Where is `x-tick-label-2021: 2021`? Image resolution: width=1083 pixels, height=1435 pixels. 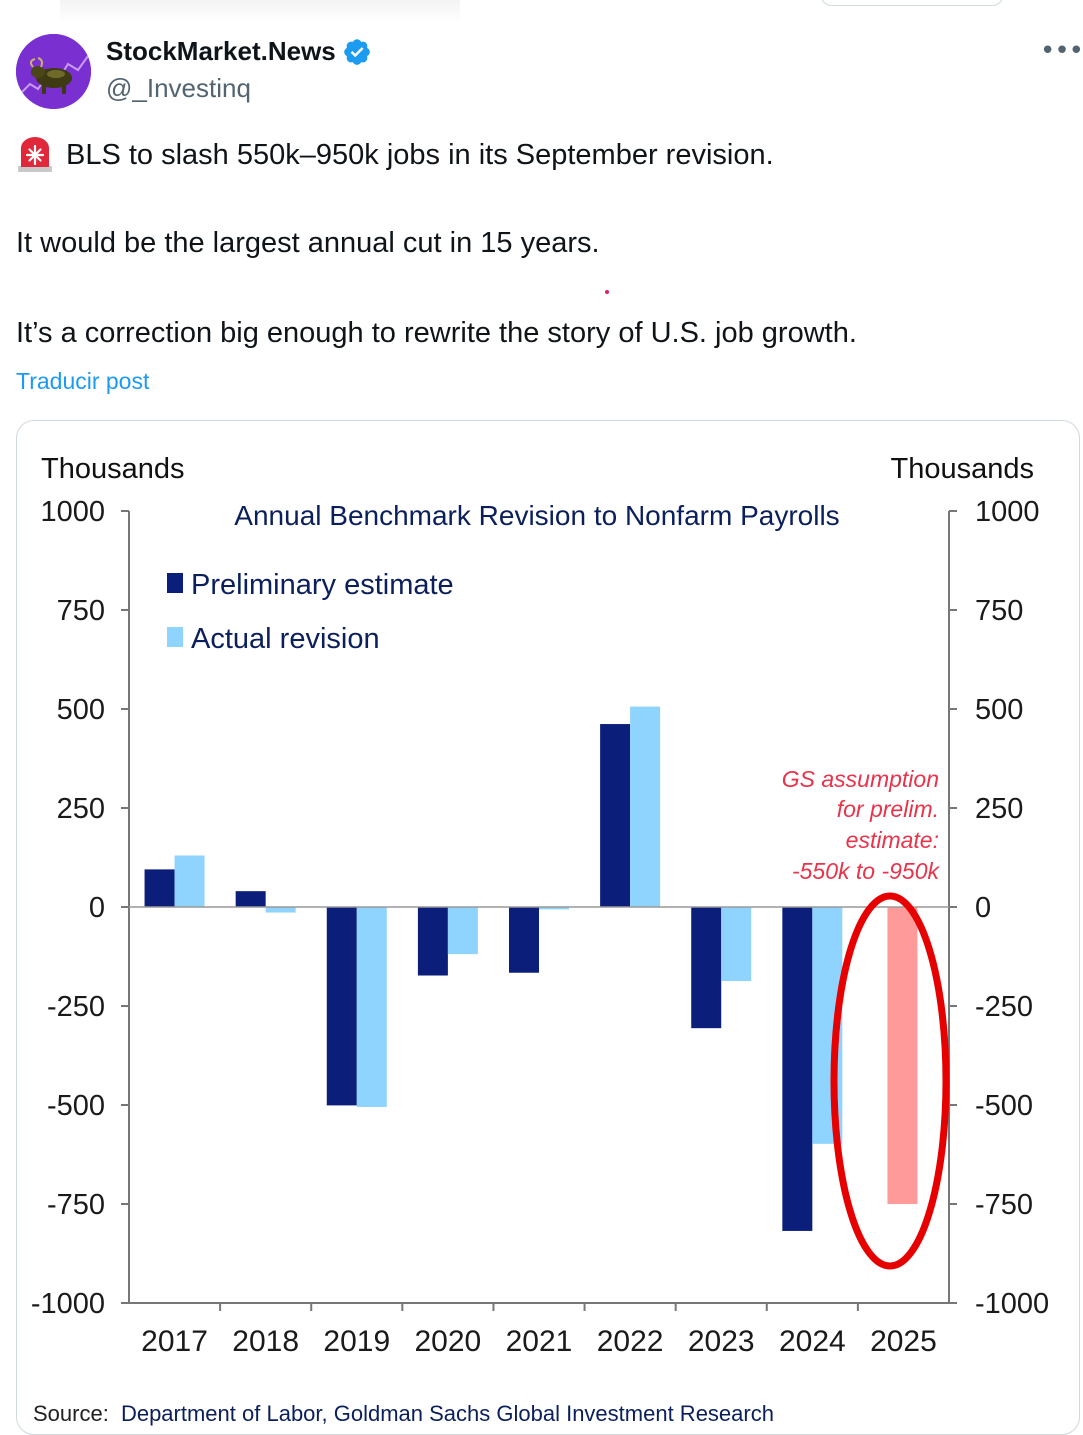 x-tick-label-2021: 2021 is located at coordinates (539, 1341).